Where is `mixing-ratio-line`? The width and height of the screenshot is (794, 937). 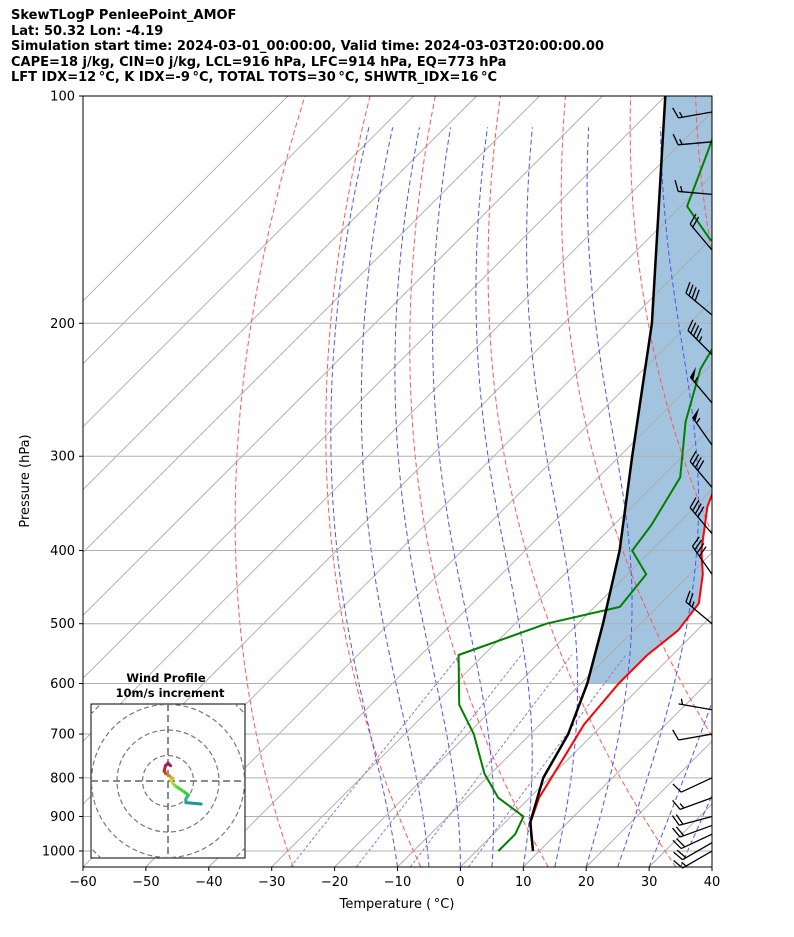 mixing-ratio-line is located at coordinates (438, 760).